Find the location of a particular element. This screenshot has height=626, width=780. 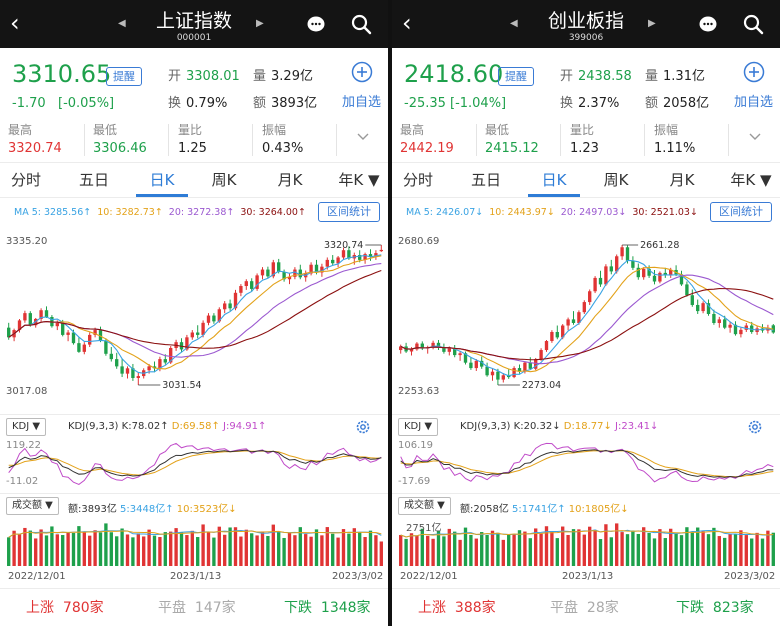

stat-label: 量比 is located at coordinates (190, 130).